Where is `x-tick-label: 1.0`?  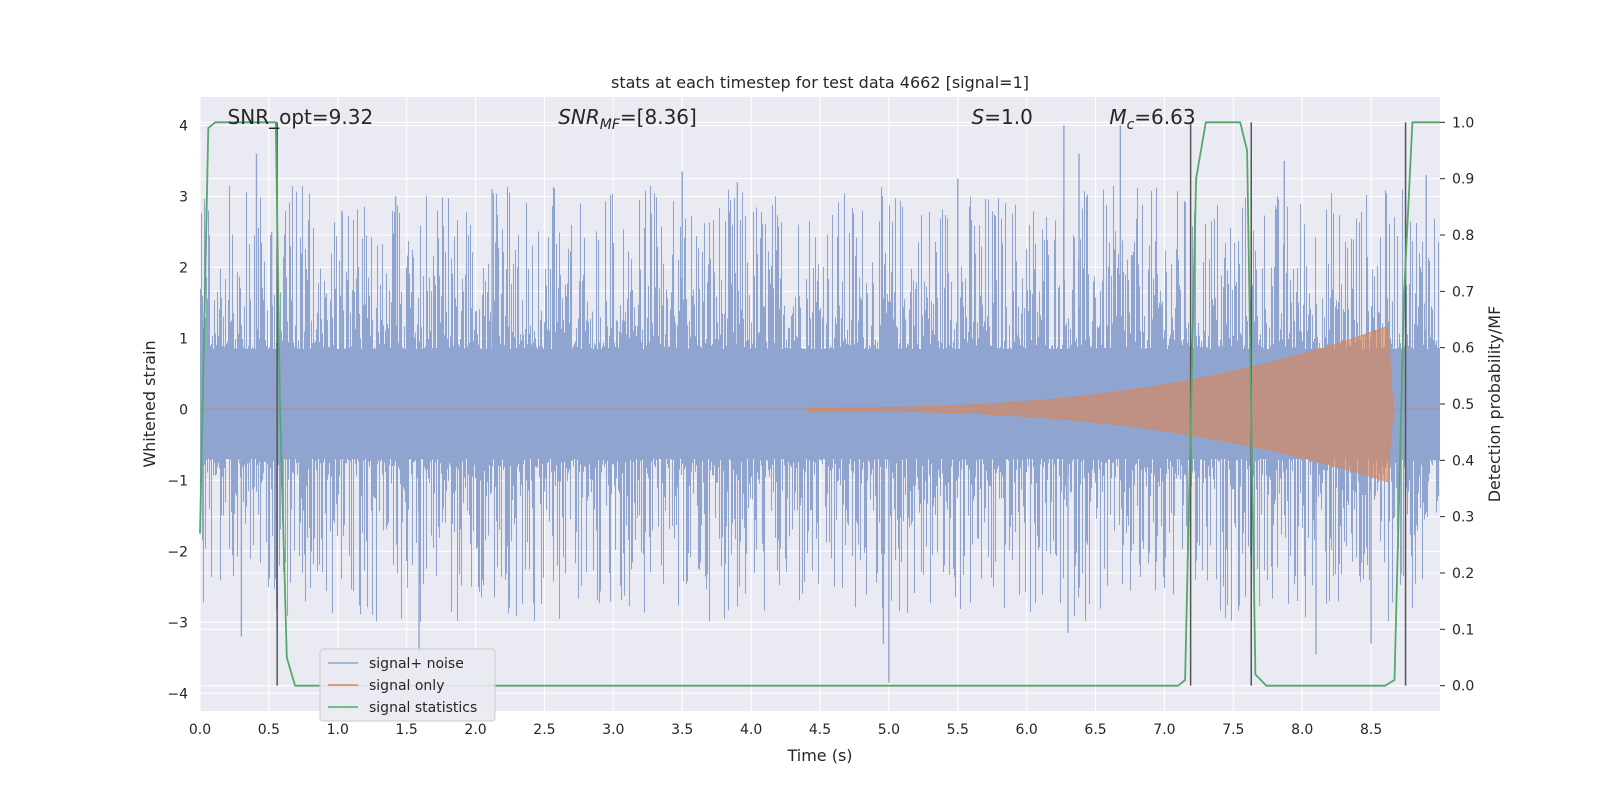
x-tick-label: 1.0 is located at coordinates (338, 730).